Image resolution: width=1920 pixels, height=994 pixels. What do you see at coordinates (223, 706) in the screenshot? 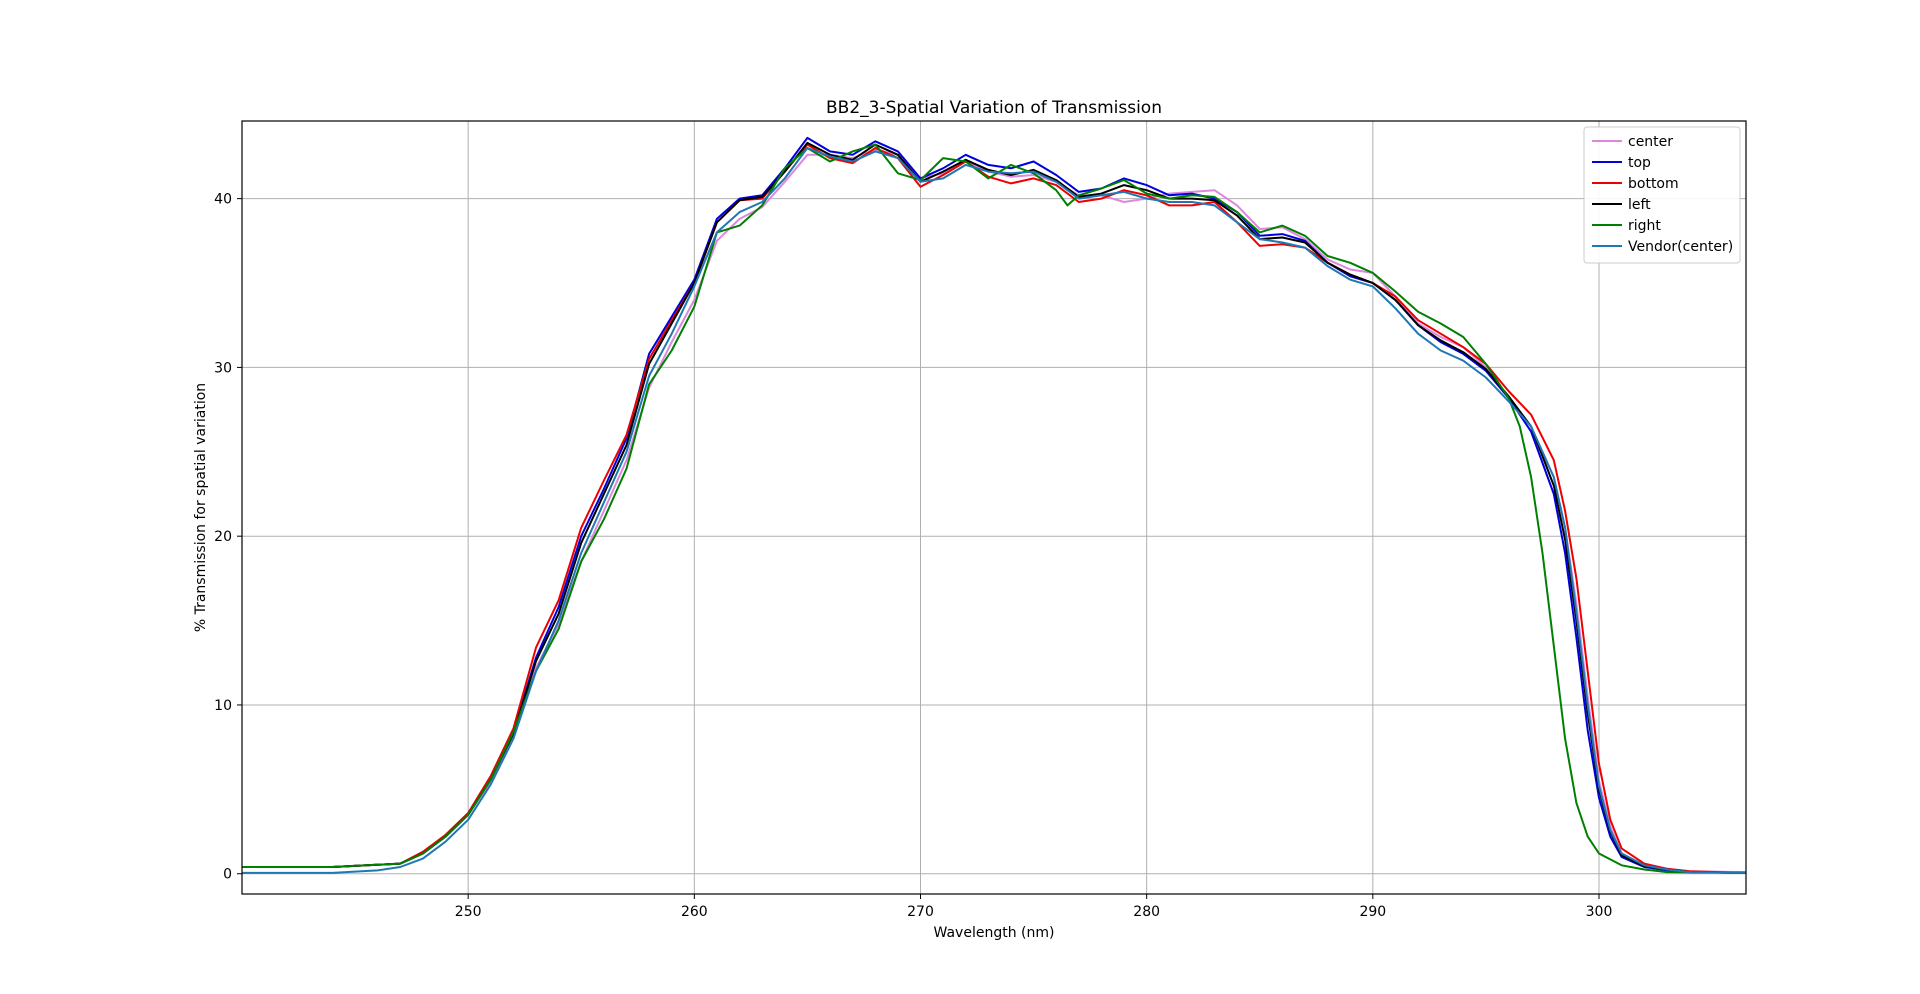
I see `y-tick-label: 10` at bounding box center [223, 706].